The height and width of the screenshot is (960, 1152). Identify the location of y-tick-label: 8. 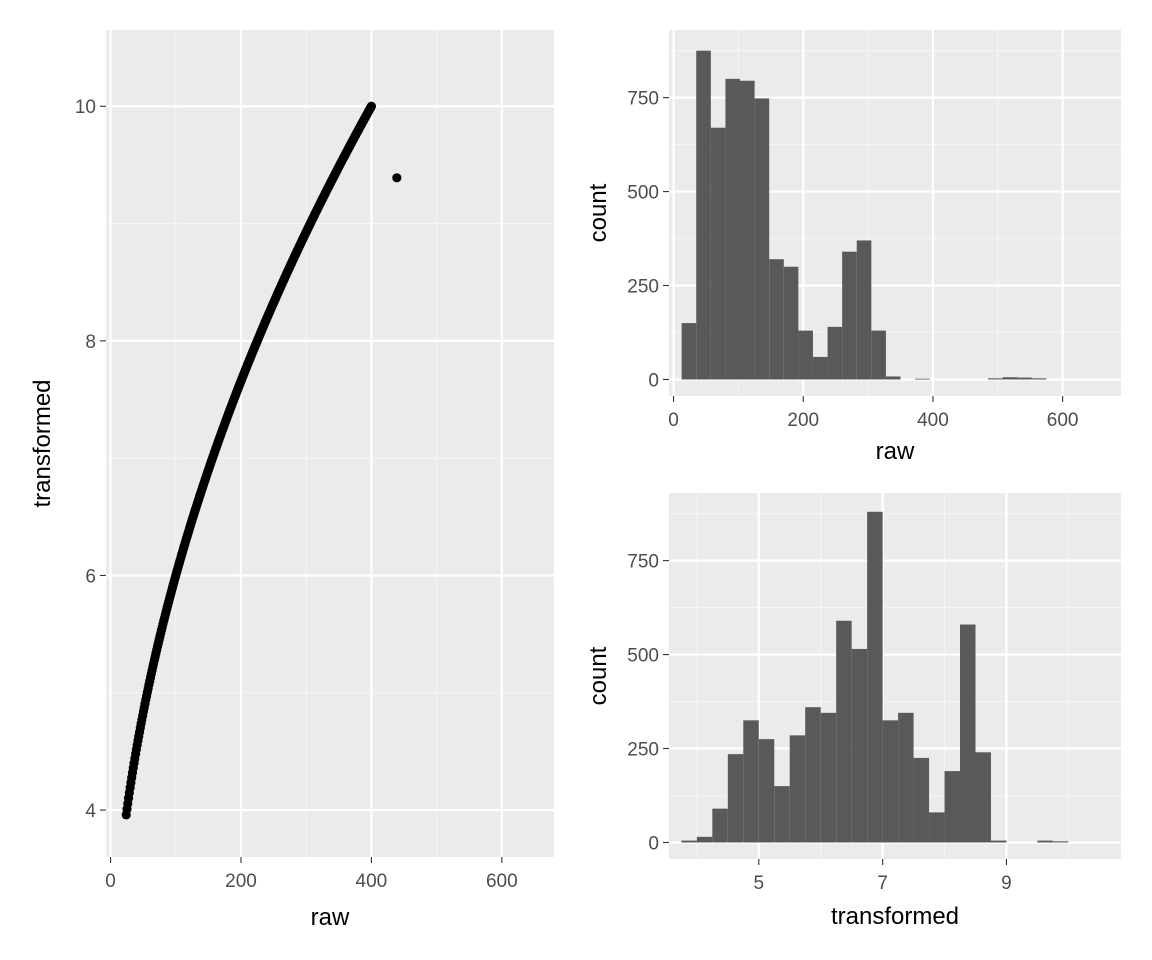
(90, 342).